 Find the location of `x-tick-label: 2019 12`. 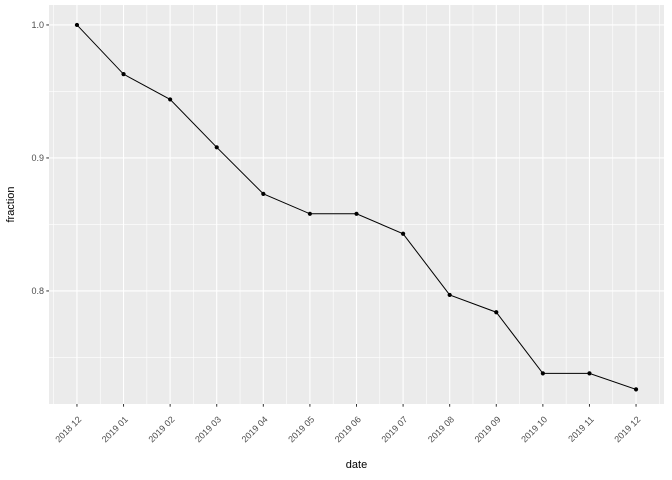

x-tick-label: 2019 12 is located at coordinates (627, 429).